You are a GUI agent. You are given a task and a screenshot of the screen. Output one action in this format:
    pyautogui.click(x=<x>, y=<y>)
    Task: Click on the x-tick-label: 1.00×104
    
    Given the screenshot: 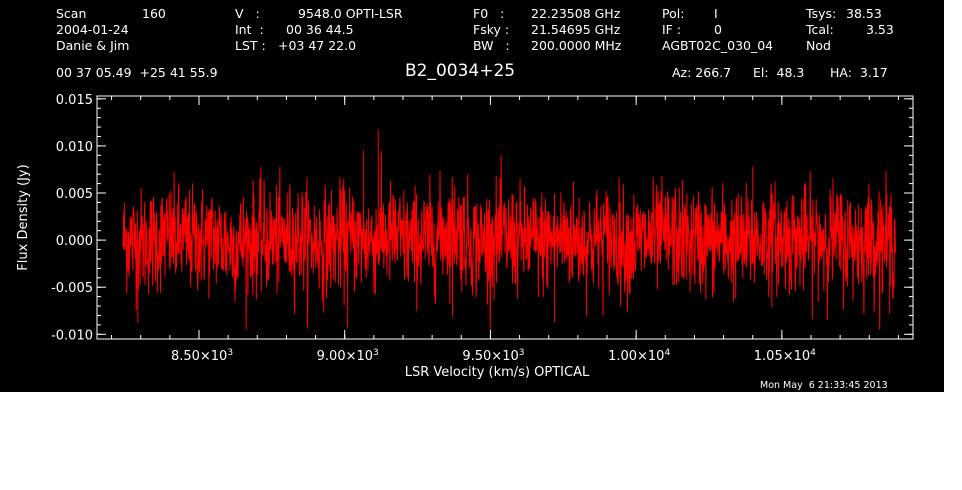 What is the action you would take?
    pyautogui.click(x=639, y=356)
    